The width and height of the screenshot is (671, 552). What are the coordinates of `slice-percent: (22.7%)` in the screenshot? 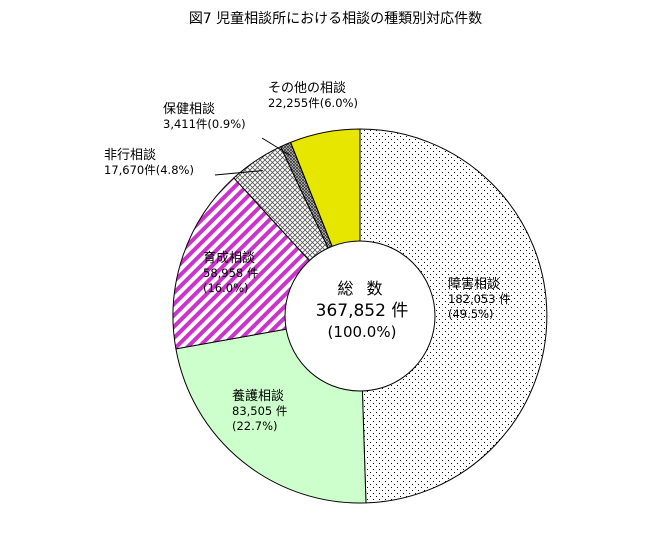 It's located at (255, 426).